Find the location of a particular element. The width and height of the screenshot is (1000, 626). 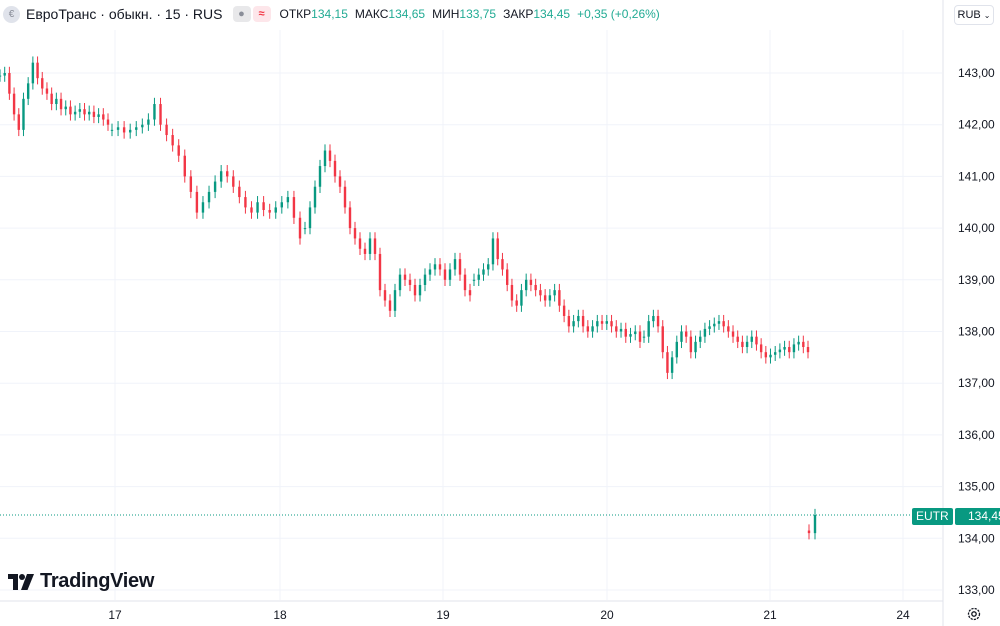

y-tick-label: 140,00 is located at coordinates (976, 228).